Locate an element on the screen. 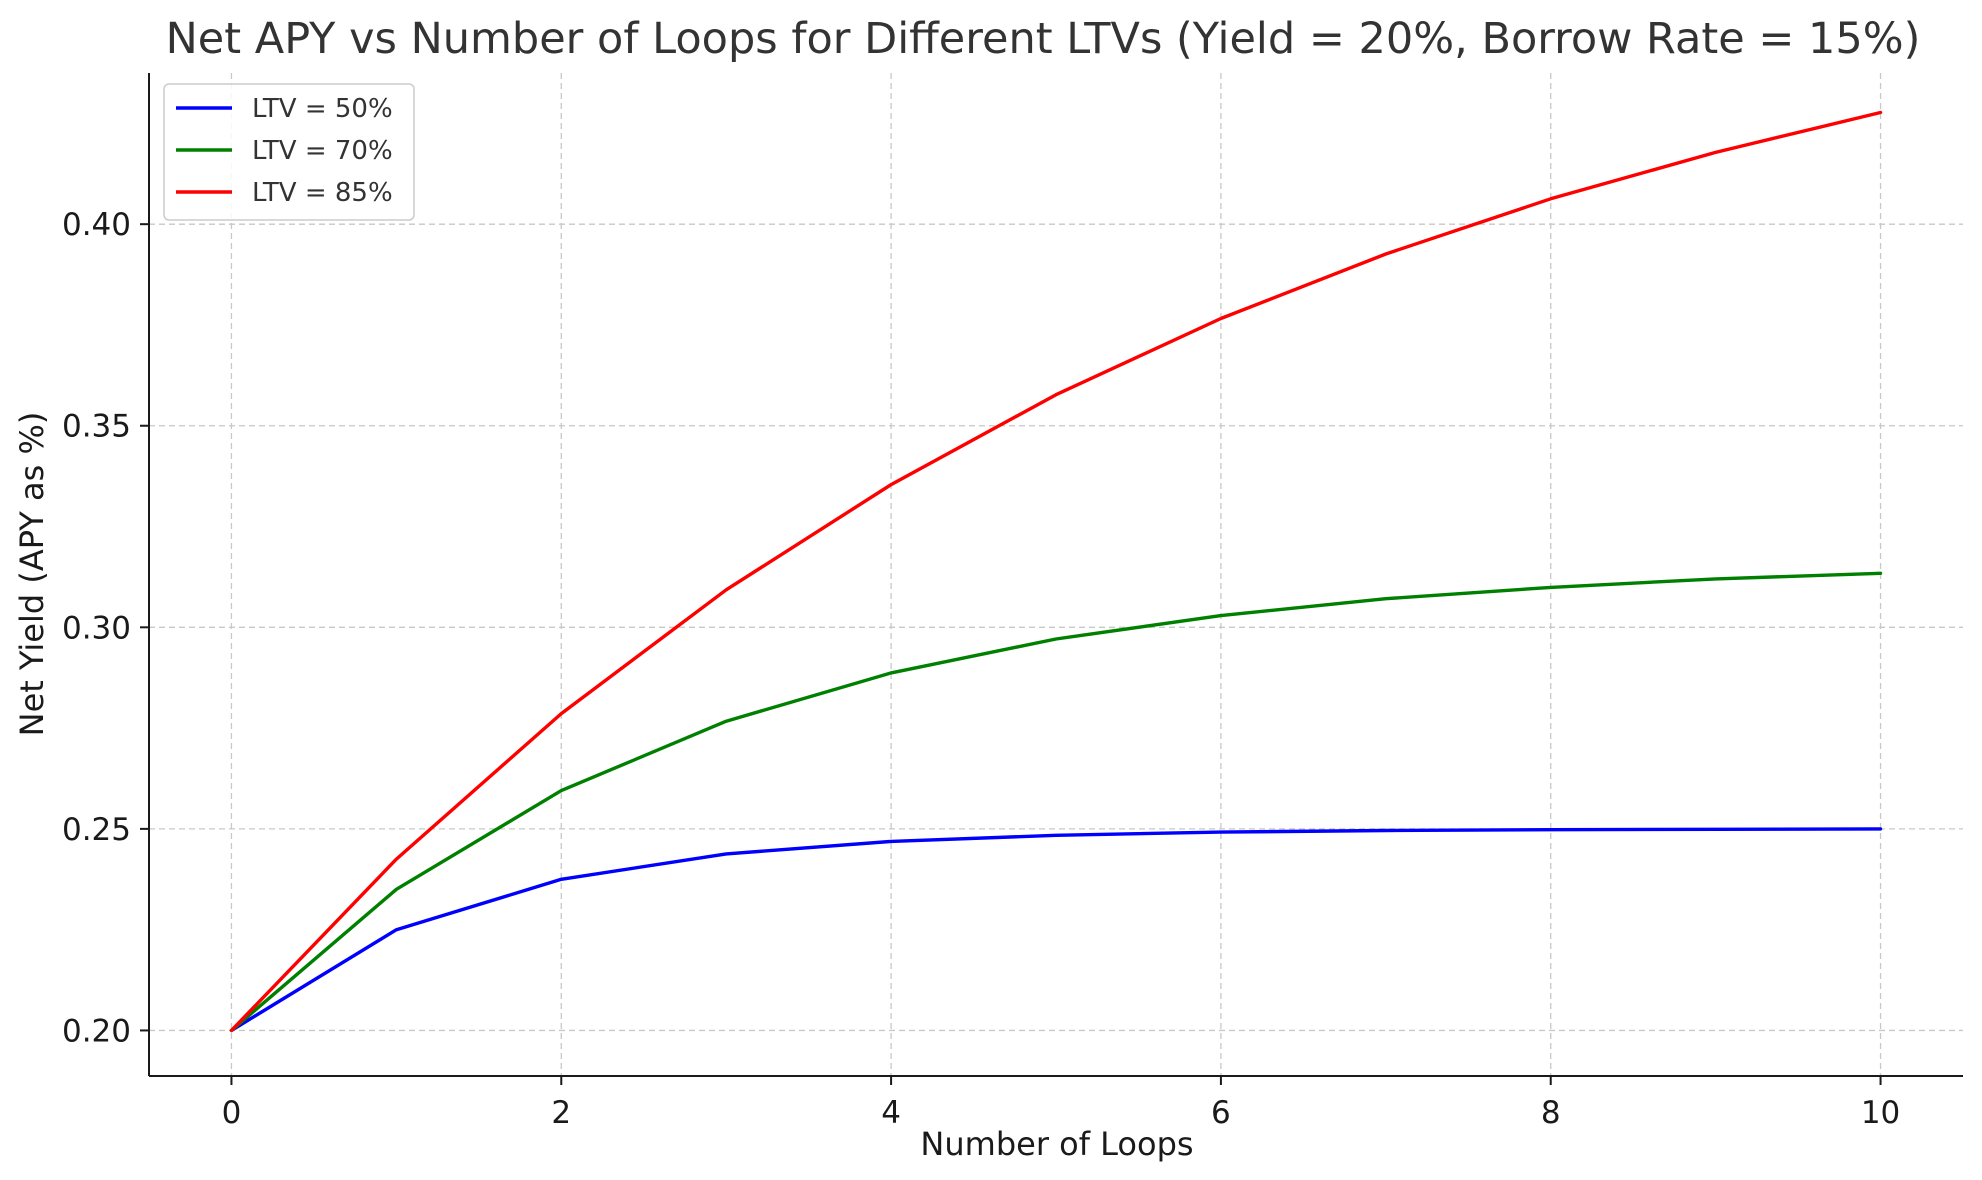 This screenshot has height=1180, width=1982. legend-entries: LTV = 50% LTV = 70% LTV = 85% is located at coordinates (284, 151).